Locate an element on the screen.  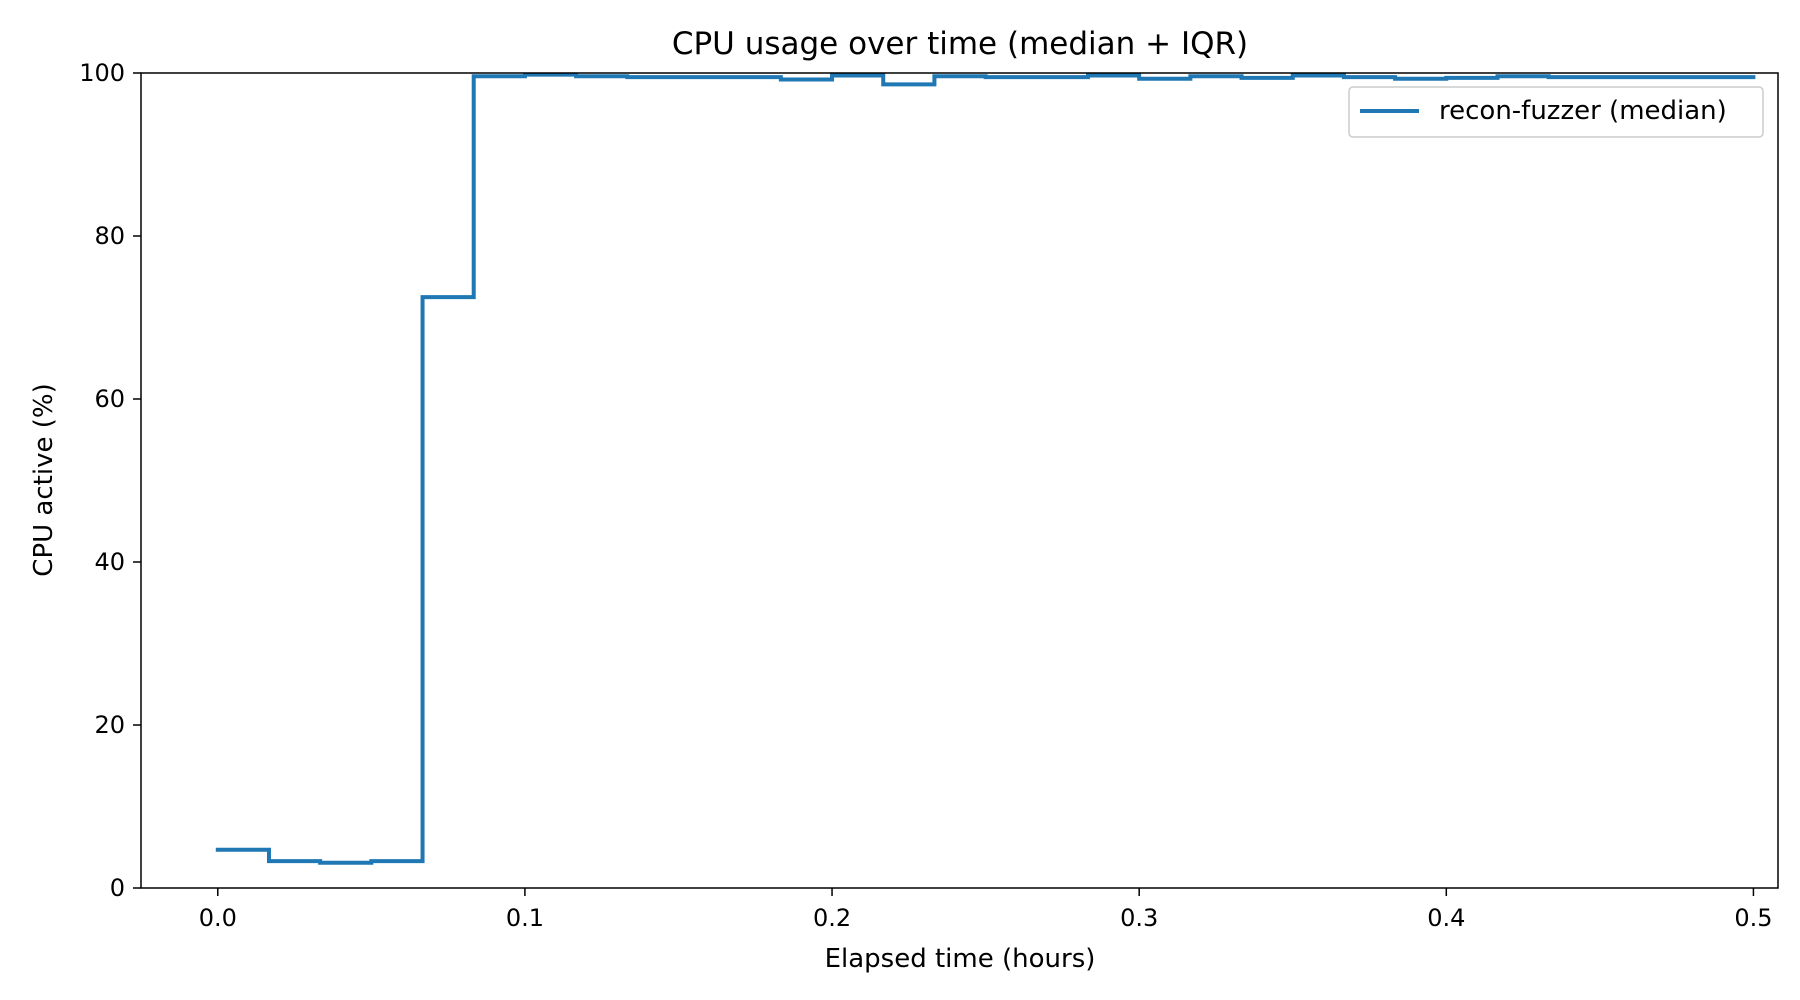
x-tick-label: 0.5 is located at coordinates (1753, 918).